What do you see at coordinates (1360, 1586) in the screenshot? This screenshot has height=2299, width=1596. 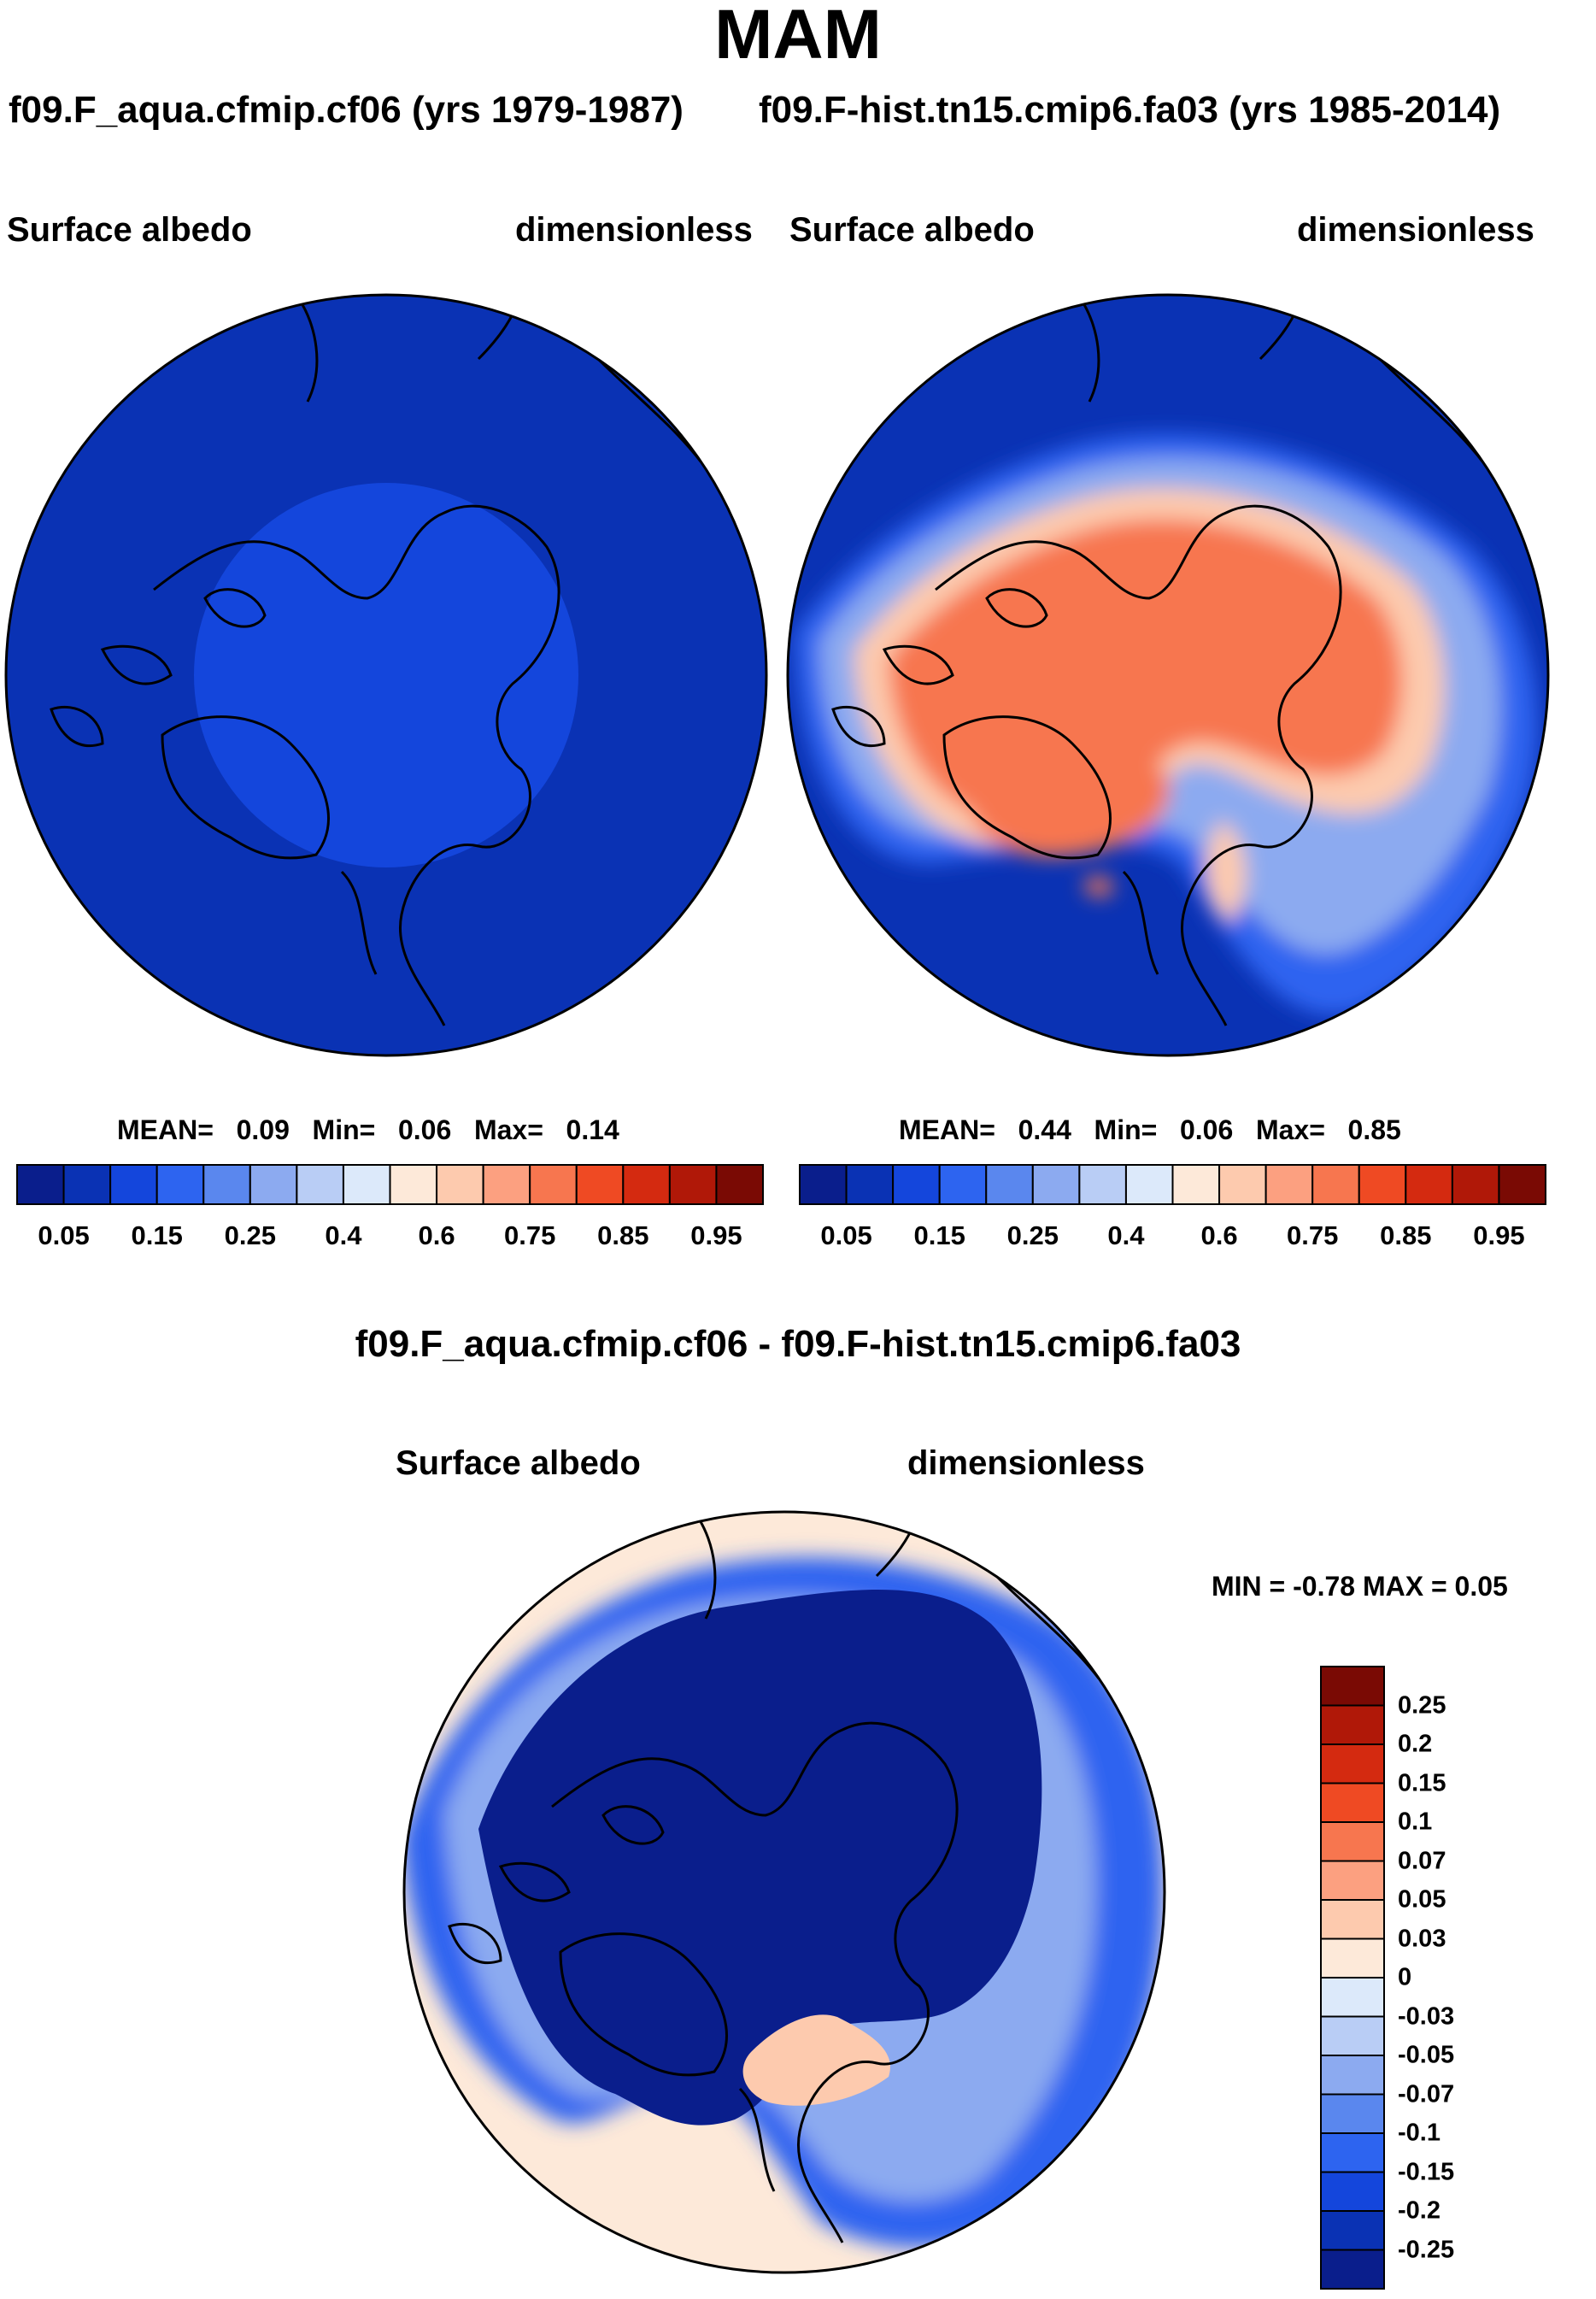 I see `diff-min-max: MIN = -0.78 MAX = 0.05` at bounding box center [1360, 1586].